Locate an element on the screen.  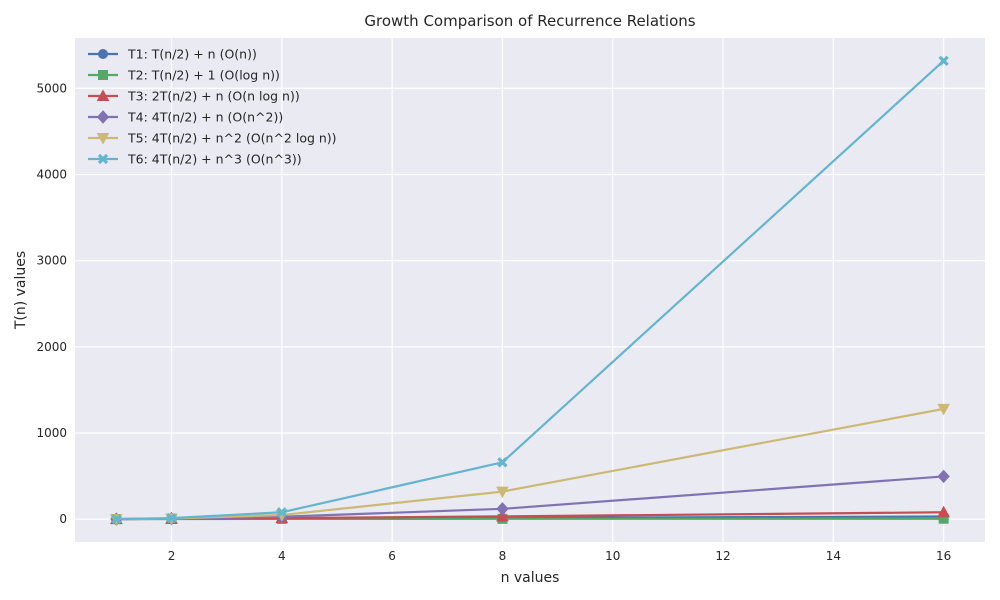
legend-item: T2: T(n/2) + 1 (O(log n)) is located at coordinates (184, 75).